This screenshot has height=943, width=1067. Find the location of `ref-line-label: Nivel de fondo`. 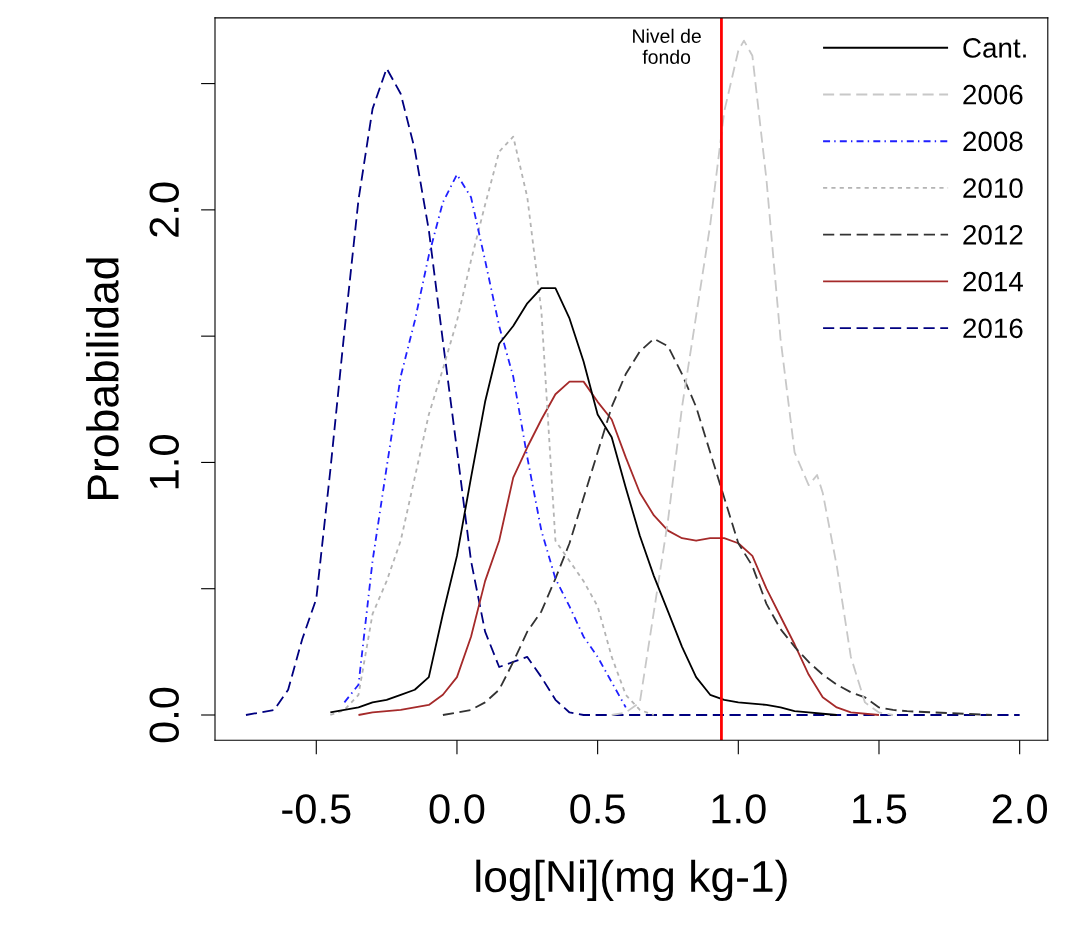

ref-line-label: Nivel de fondo is located at coordinates (667, 46).